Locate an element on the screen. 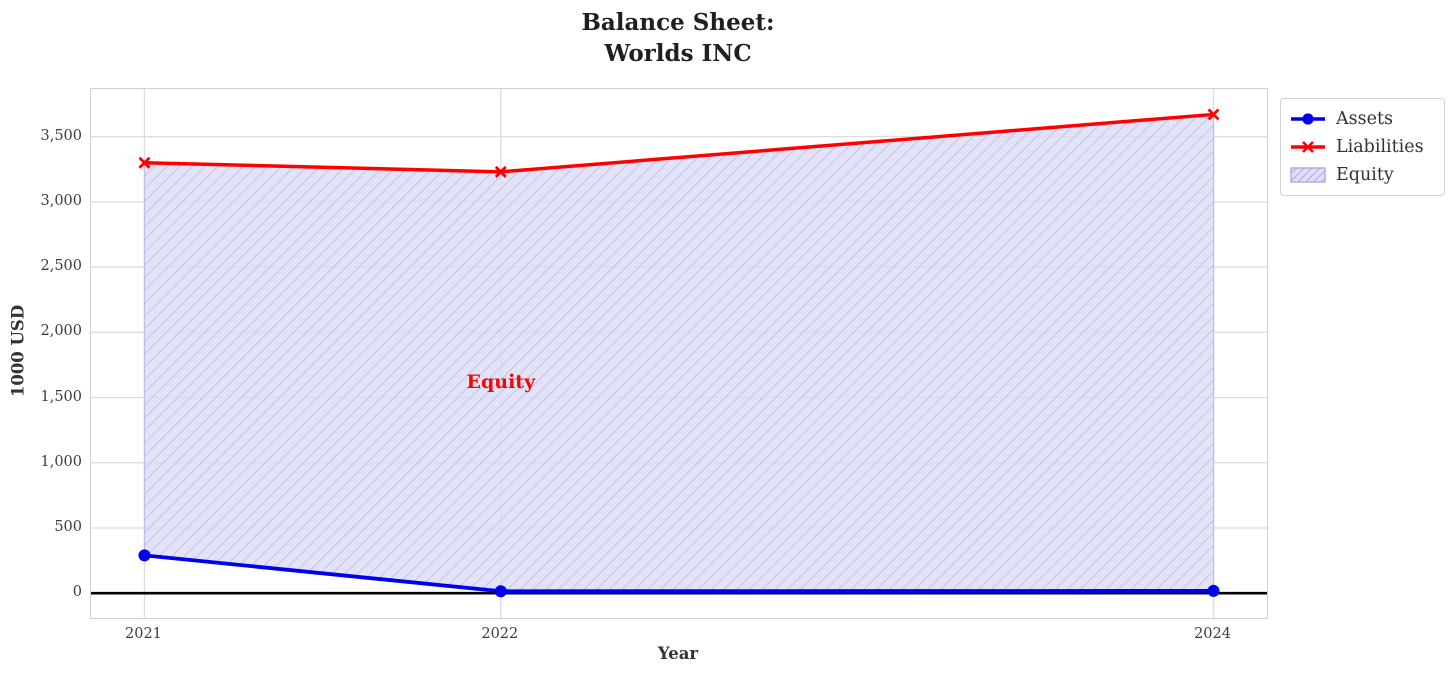 The image size is (1454, 676). y-axis-label: 1000 USD is located at coordinates (18, 351).